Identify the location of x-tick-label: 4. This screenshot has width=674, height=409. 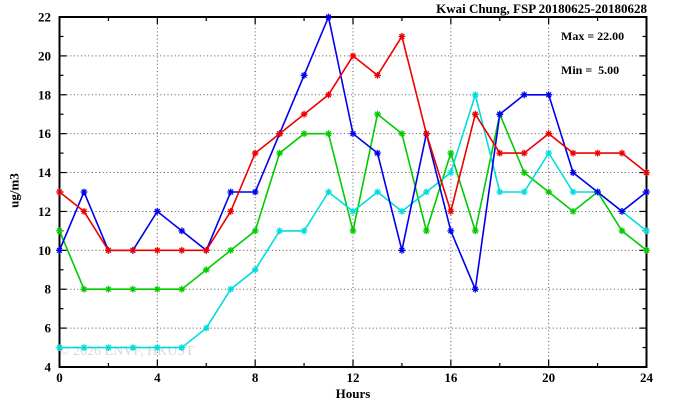
(157, 377).